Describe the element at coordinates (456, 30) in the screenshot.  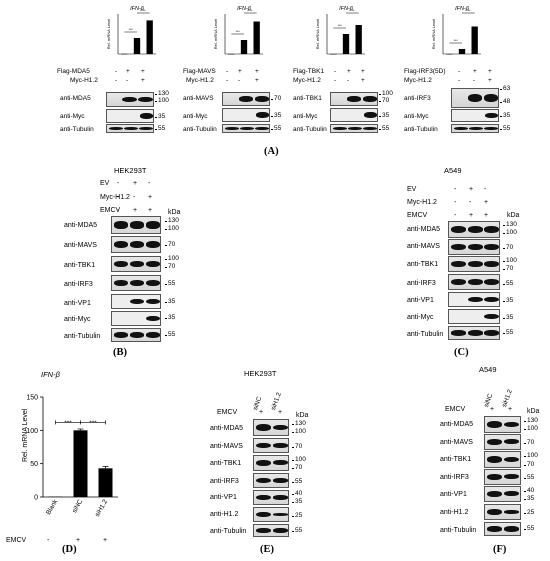
I see `bar-chart-irf3: IFN-β Rel. mRNA Level *** ***` at that location.